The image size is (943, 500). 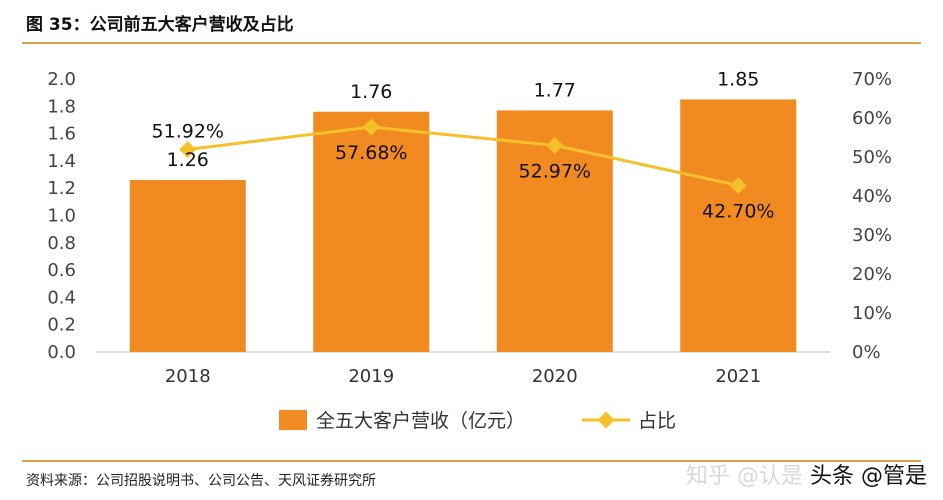 What do you see at coordinates (872, 274) in the screenshot?
I see `right-tick-label: 20%` at bounding box center [872, 274].